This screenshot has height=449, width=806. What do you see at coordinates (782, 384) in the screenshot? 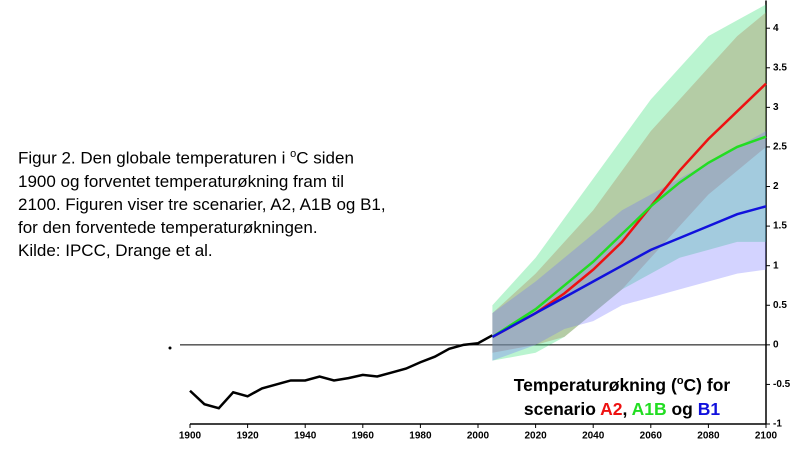
I see `y-tick-label: -0.5` at bounding box center [782, 384].